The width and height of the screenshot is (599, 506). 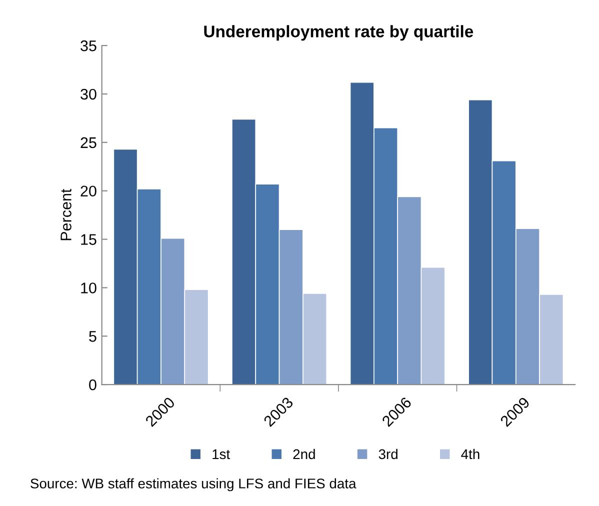 What do you see at coordinates (88, 239) in the screenshot?
I see `y-tick-label: 15` at bounding box center [88, 239].